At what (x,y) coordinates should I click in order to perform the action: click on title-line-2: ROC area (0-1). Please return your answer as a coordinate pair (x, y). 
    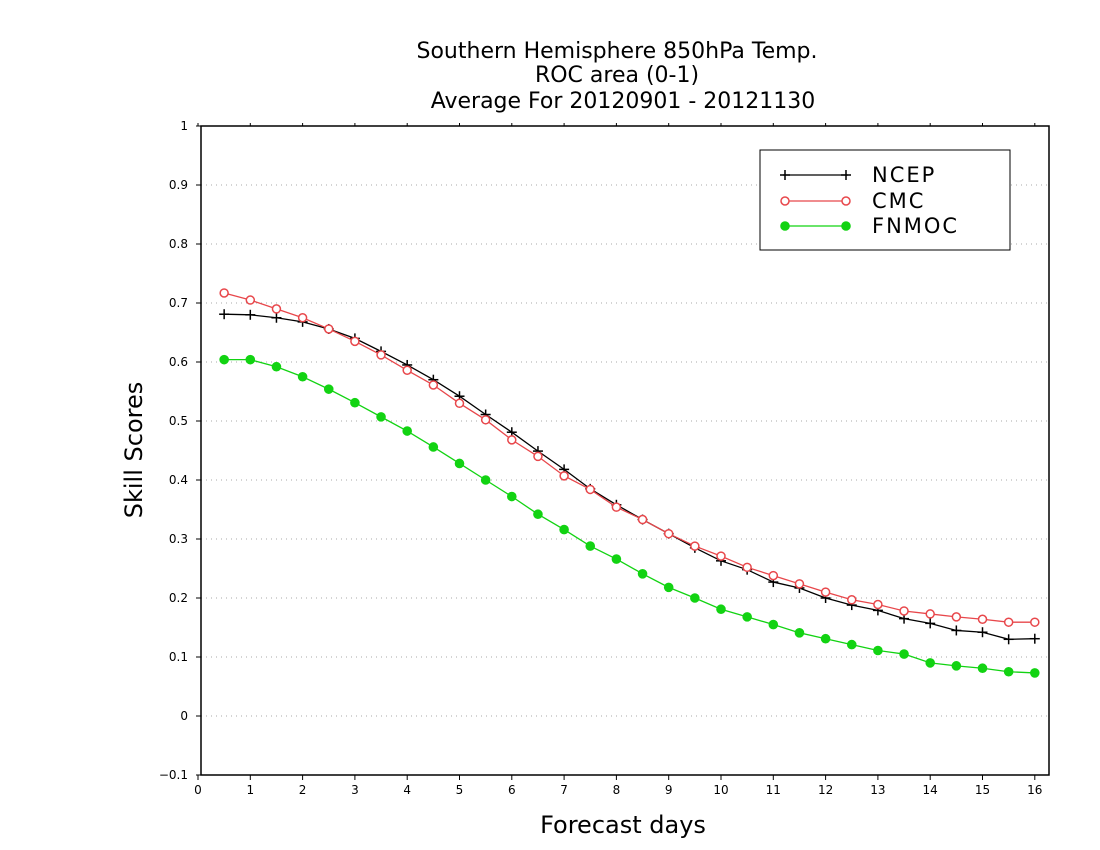
    Looking at the image, I should click on (617, 75).